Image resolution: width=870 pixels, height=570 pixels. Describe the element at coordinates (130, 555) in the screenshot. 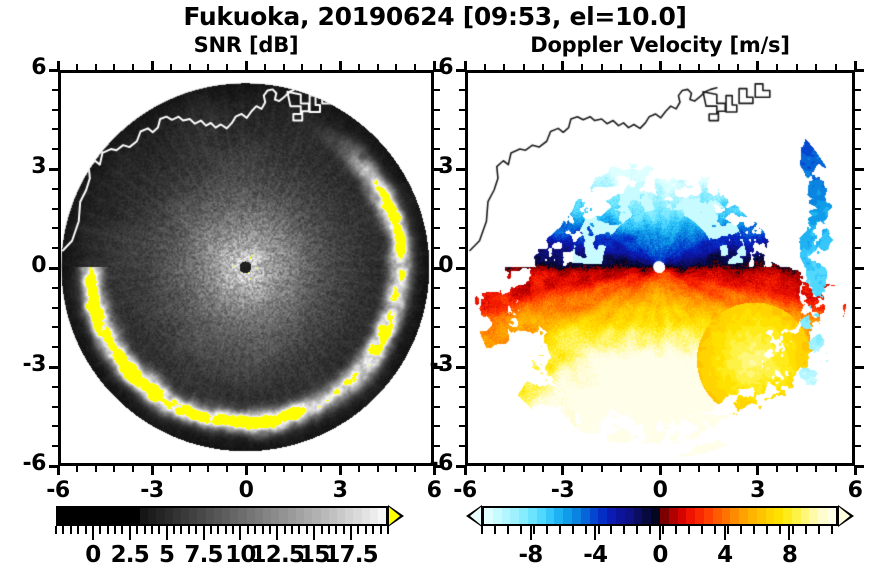

I see `snr-colorbar-tick-label: 2.5` at that location.